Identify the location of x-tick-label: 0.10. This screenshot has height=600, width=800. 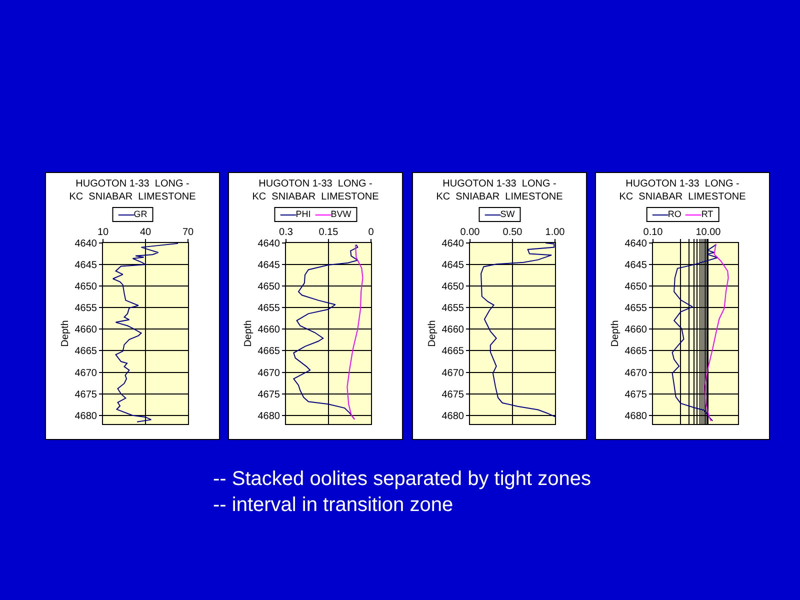
(653, 232).